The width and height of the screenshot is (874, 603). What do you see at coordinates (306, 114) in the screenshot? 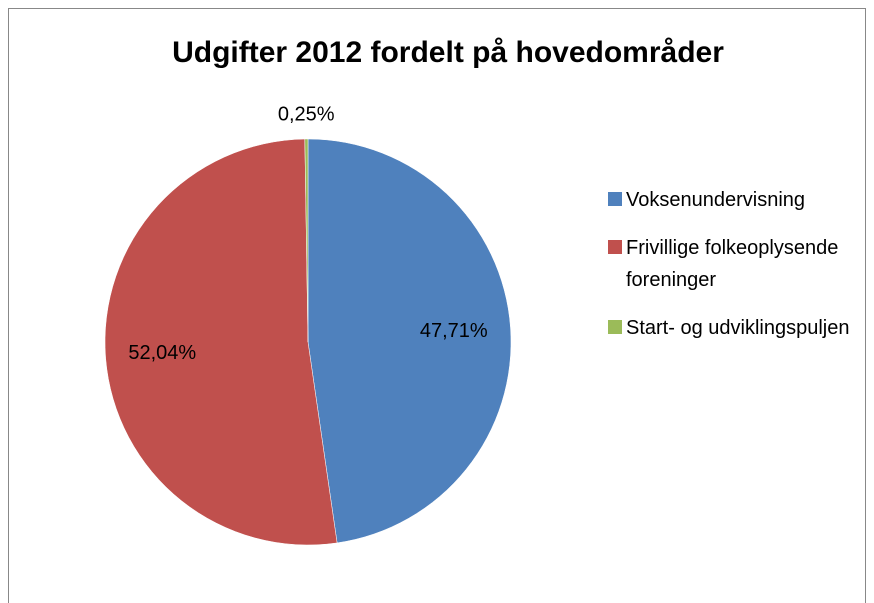
I see `data-label: 0,25%` at bounding box center [306, 114].